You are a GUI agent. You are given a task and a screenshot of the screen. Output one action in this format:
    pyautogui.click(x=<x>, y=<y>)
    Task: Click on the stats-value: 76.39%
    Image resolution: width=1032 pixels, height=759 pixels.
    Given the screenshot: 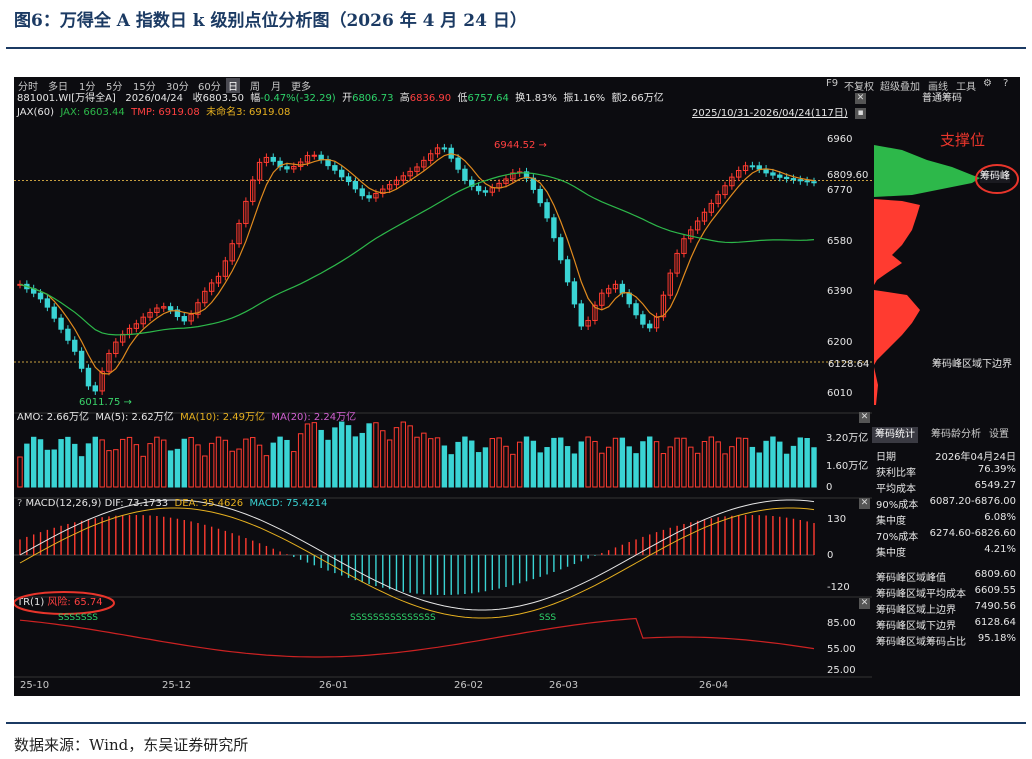 What is the action you would take?
    pyautogui.click(x=996, y=469)
    